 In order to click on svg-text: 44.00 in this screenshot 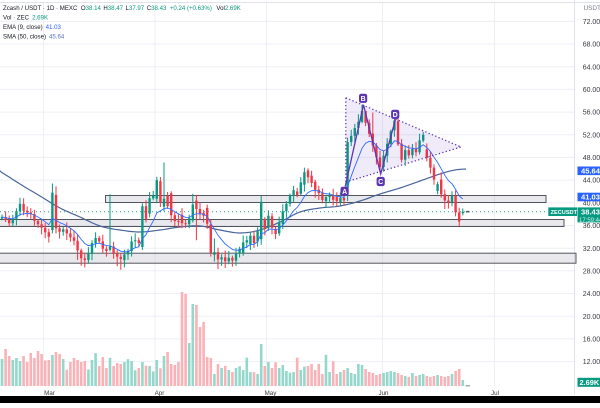, I will do `click(591, 181)`.